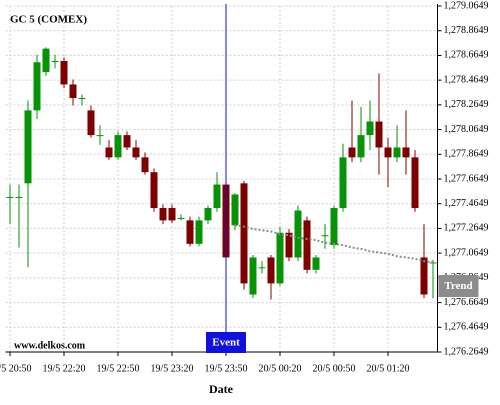  I want to click on y-tick-label: 1,278.2649, so click(466, 104).